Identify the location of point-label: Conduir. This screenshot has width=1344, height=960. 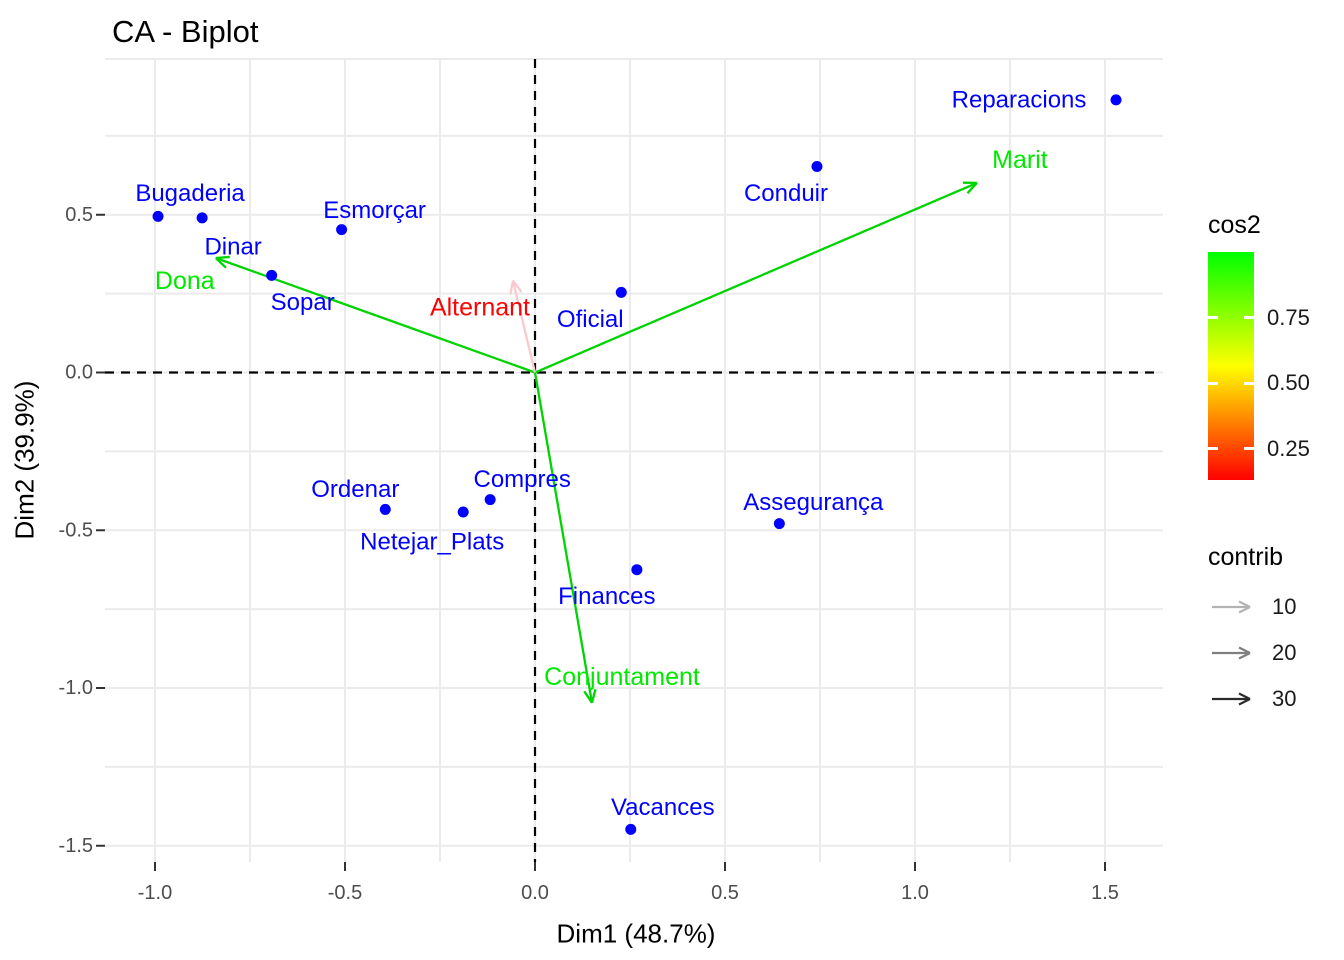
(786, 193).